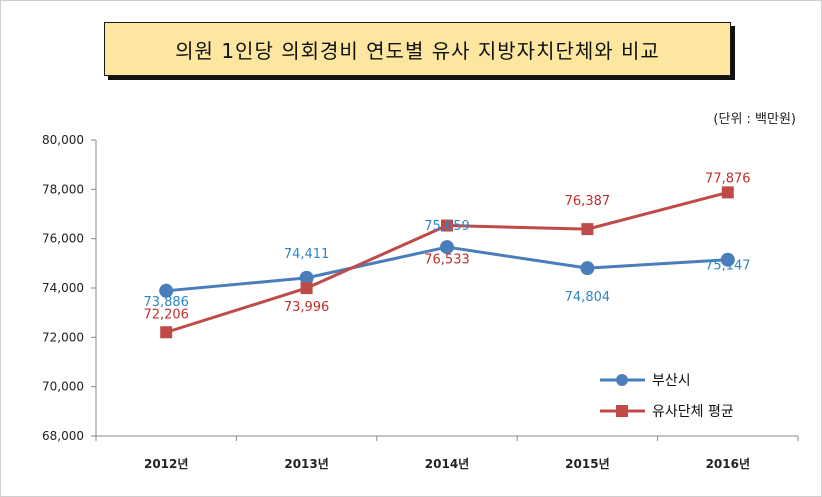 This screenshot has height=497, width=822. What do you see at coordinates (588, 201) in the screenshot?
I see `data-label: 76,387` at bounding box center [588, 201].